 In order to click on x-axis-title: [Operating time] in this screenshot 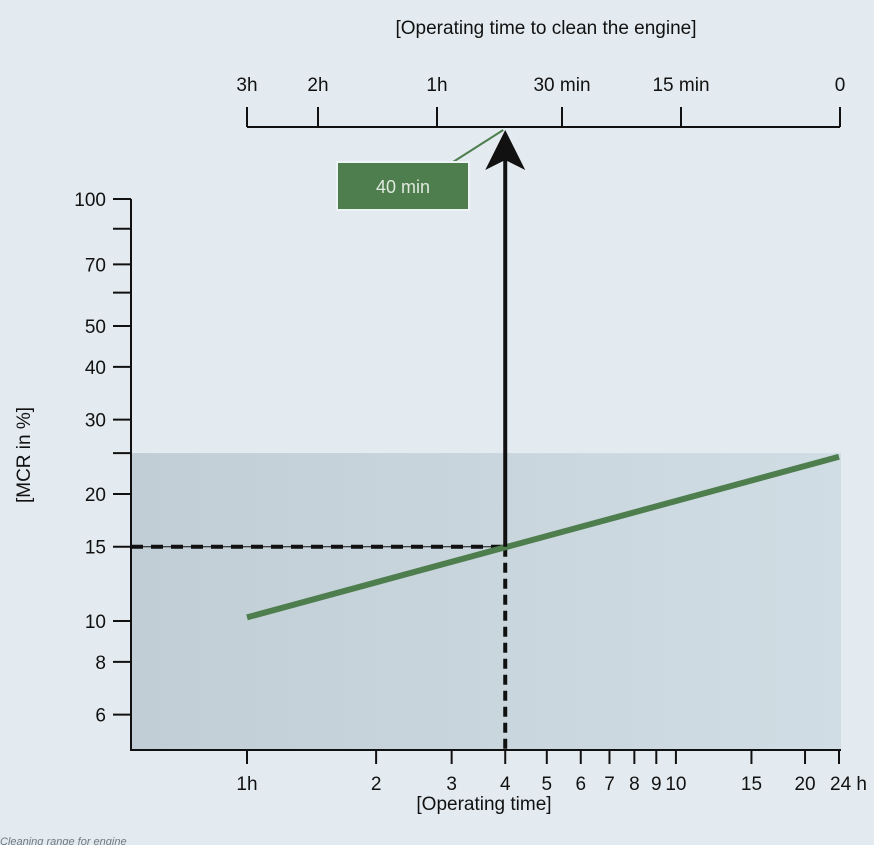, I will do `click(483, 804)`.